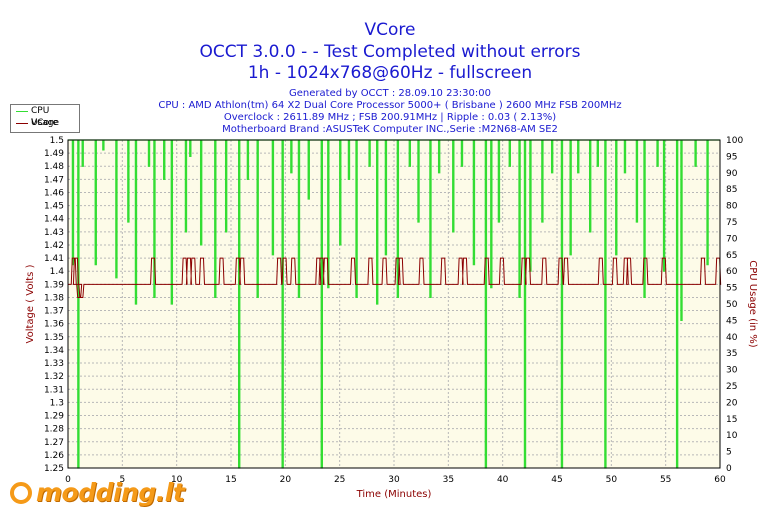  What do you see at coordinates (286, 480) in the screenshot?
I see `x-tick-label: 20` at bounding box center [286, 480].